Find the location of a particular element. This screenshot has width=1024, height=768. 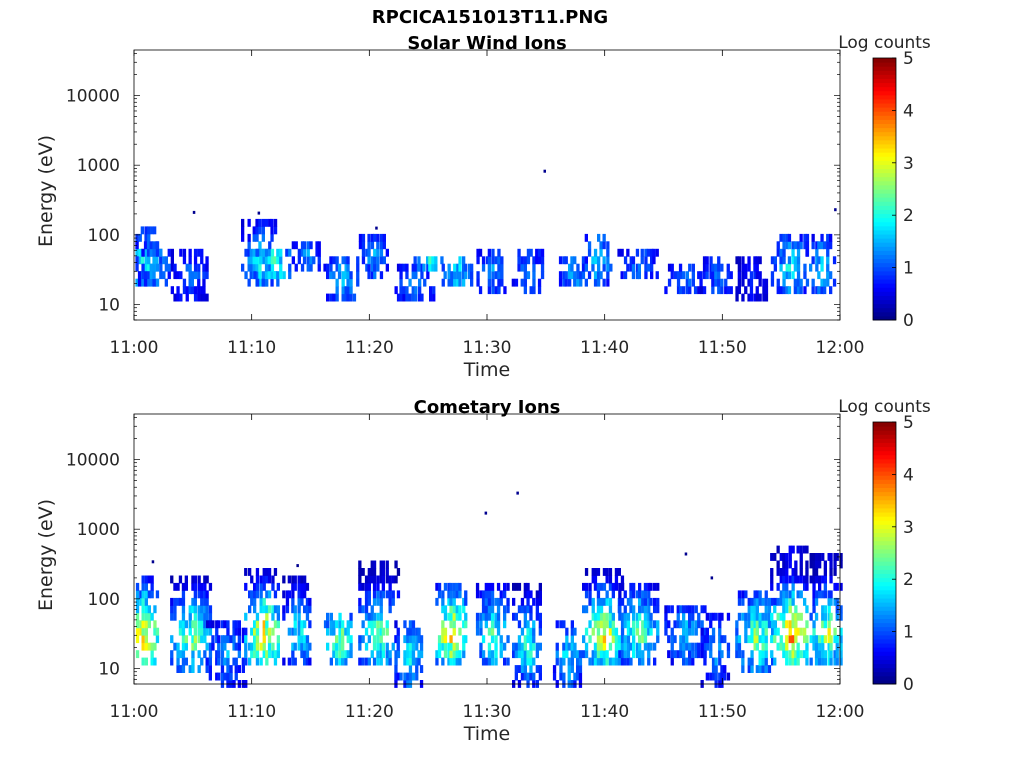

spectrogram-pixels is located at coordinates (486, 235).